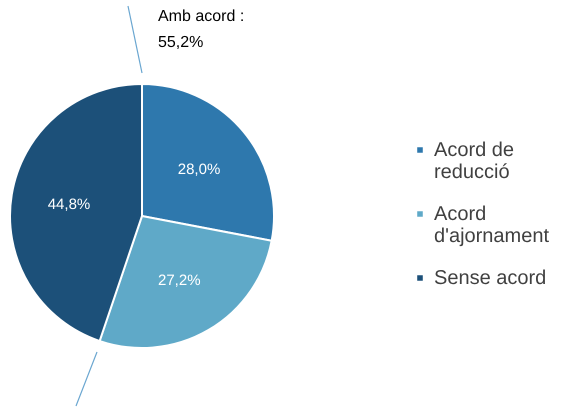 The width and height of the screenshot is (561, 408). I want to click on data-label: 27,2%, so click(179, 280).